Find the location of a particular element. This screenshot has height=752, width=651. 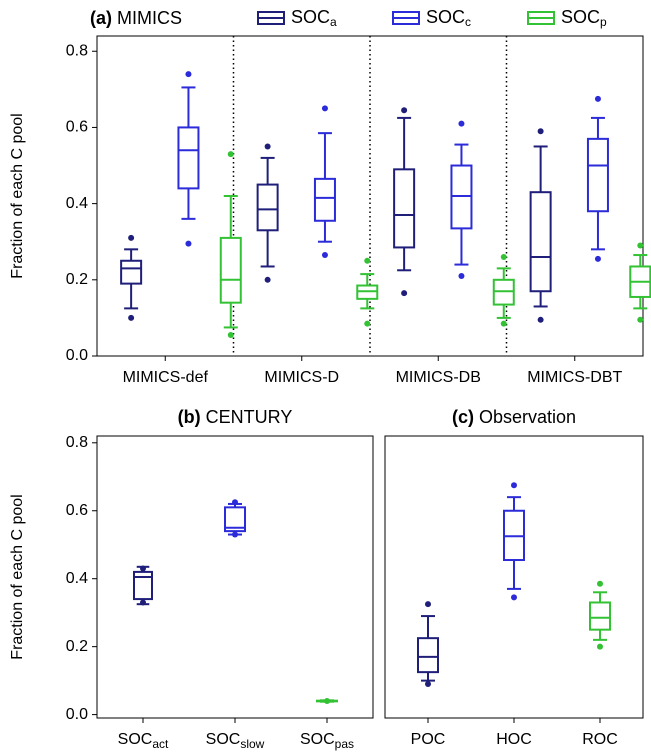

x-tick-label: POC is located at coordinates (428, 739).